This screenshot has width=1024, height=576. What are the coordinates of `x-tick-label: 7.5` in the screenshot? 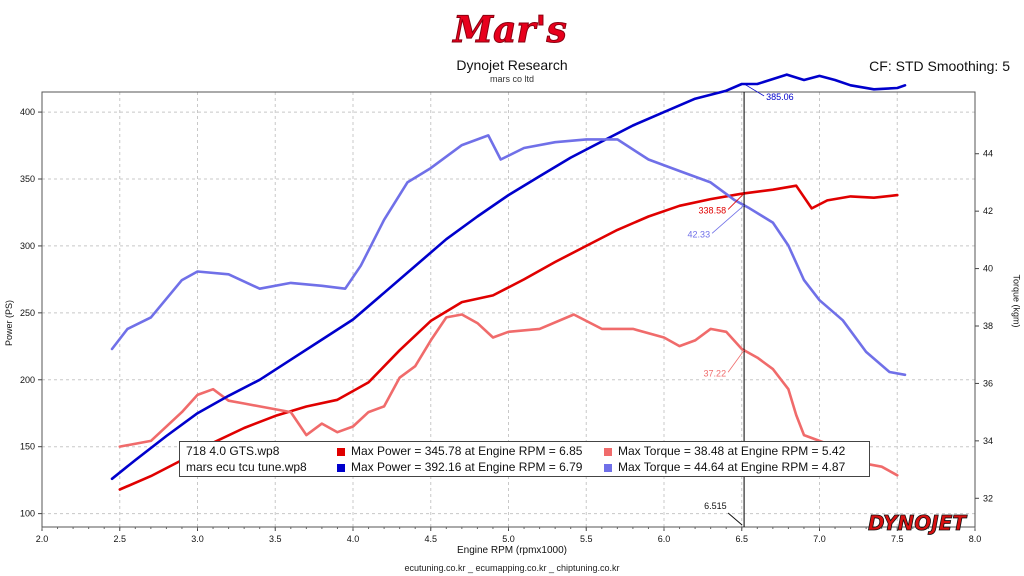 It's located at (897, 539).